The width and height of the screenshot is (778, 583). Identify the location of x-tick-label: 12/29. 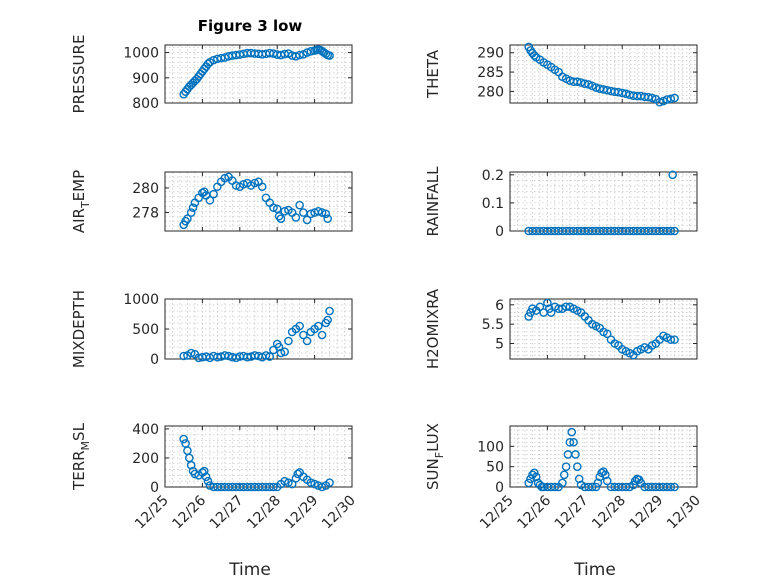
(647, 513).